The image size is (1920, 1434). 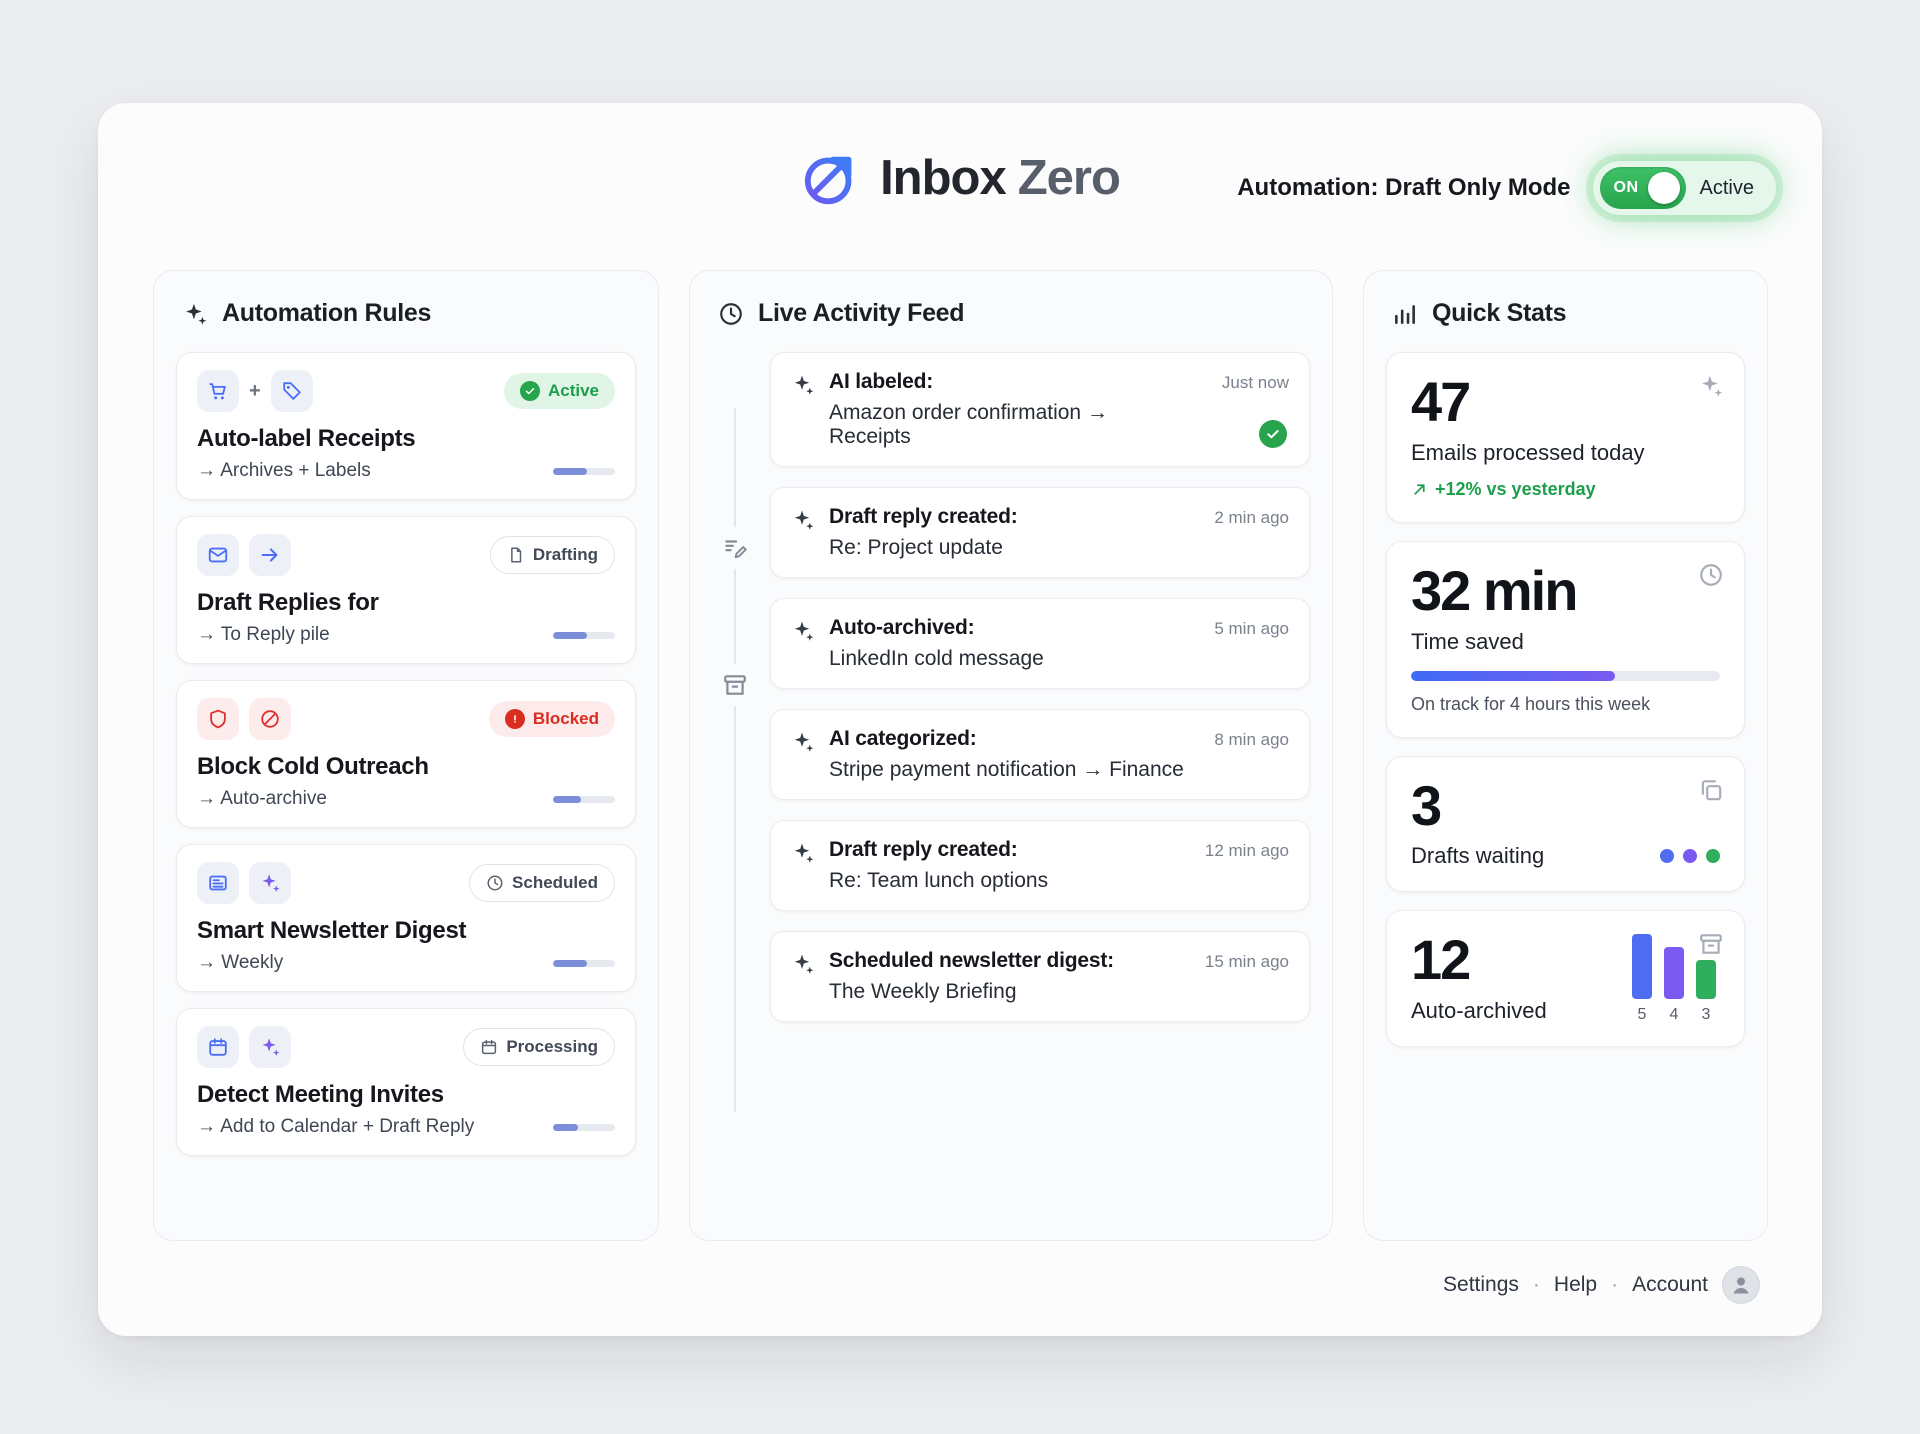 What do you see at coordinates (1674, 973) in the screenshot?
I see `bar-purple` at bounding box center [1674, 973].